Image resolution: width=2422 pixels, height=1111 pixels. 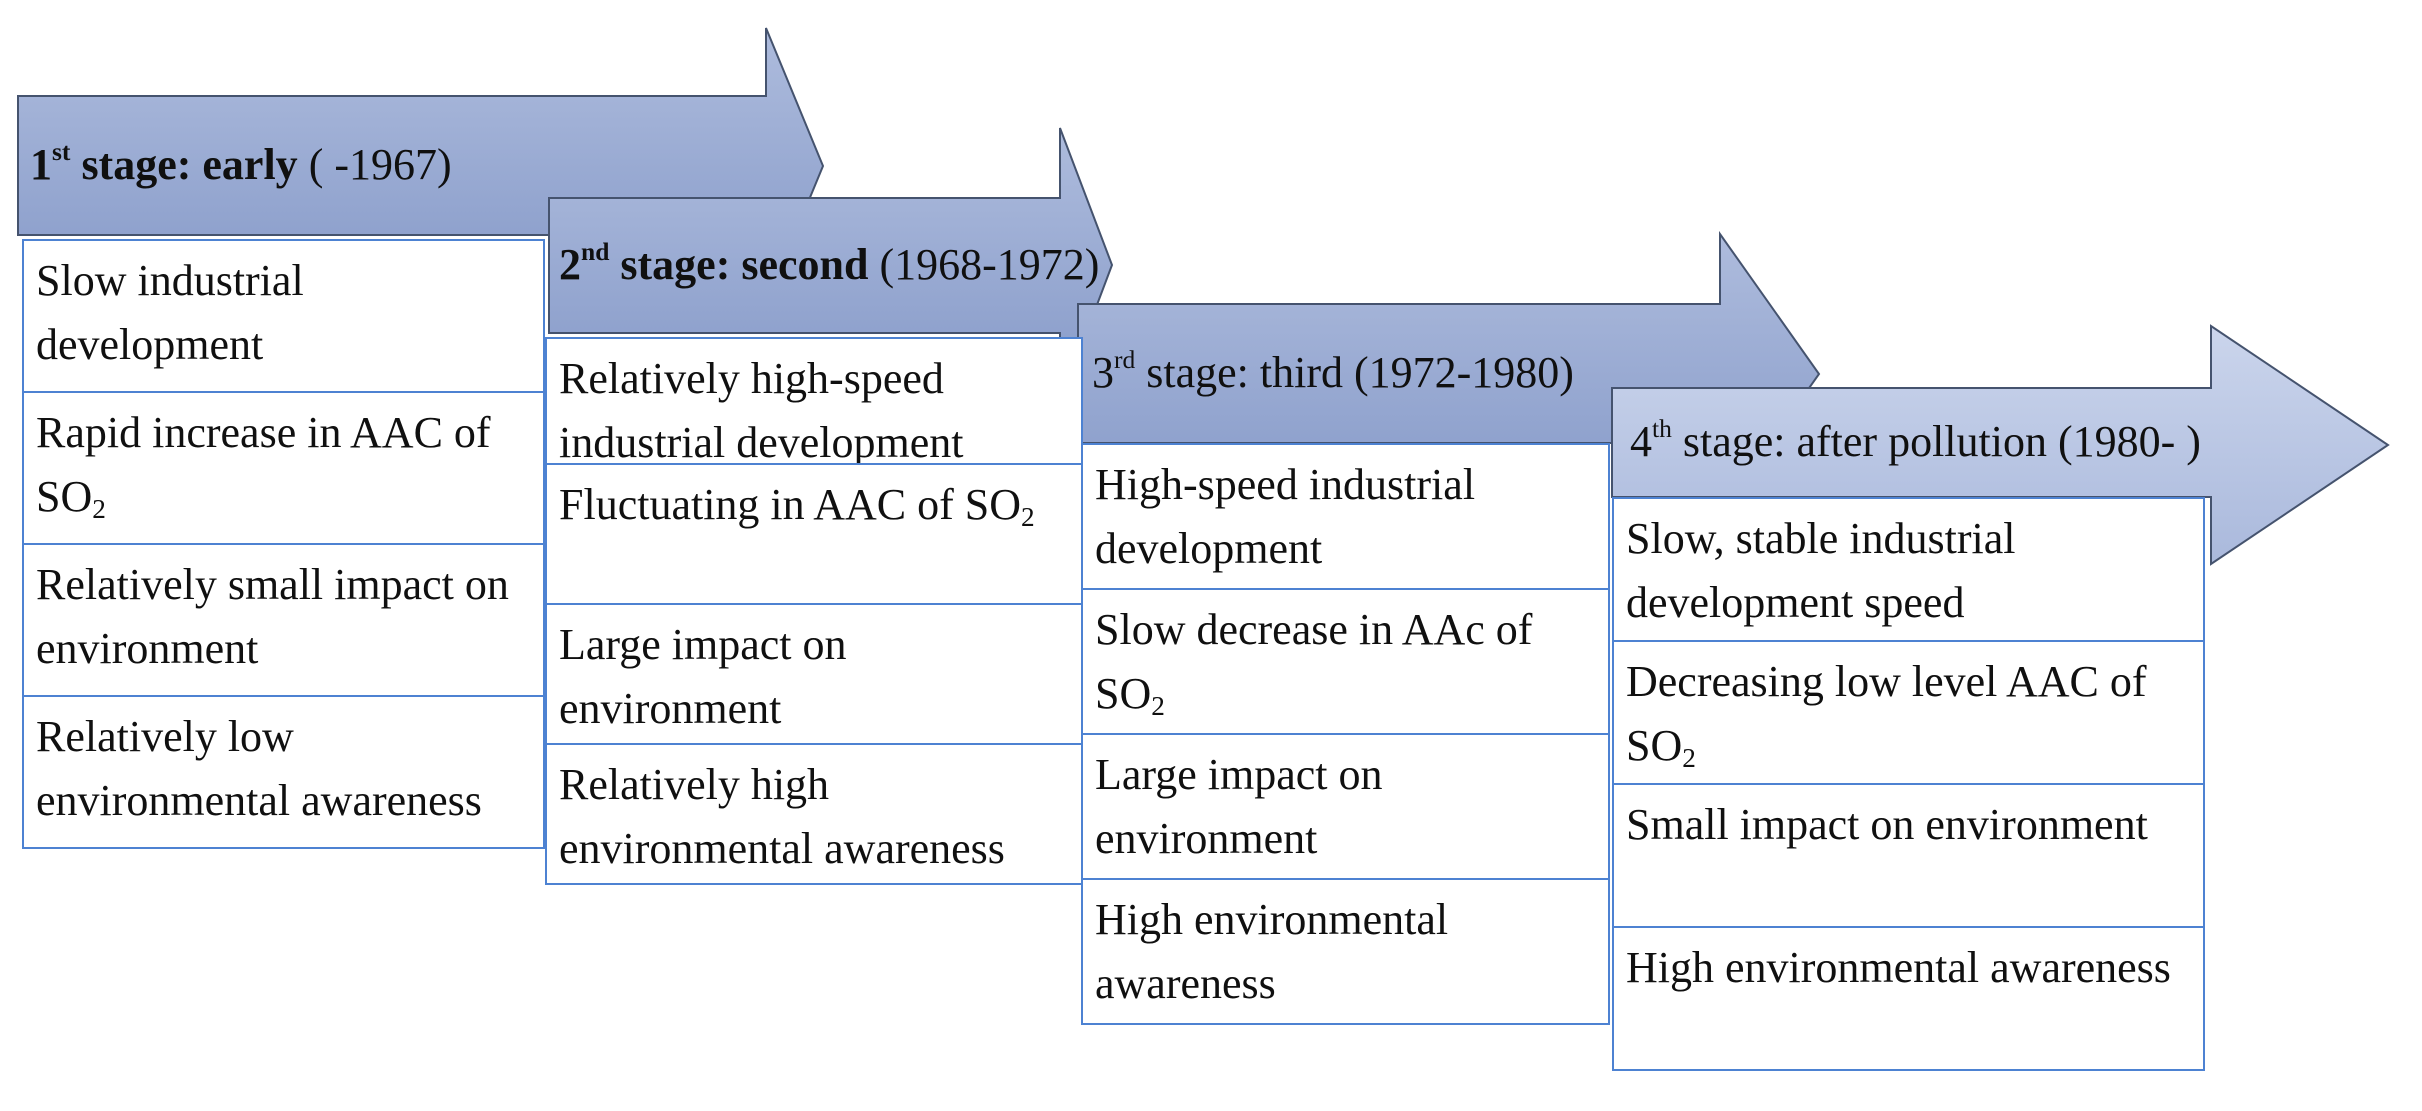 What do you see at coordinates (1464, 373) in the screenshot?
I see `stage-3-years: (1972-1980)` at bounding box center [1464, 373].